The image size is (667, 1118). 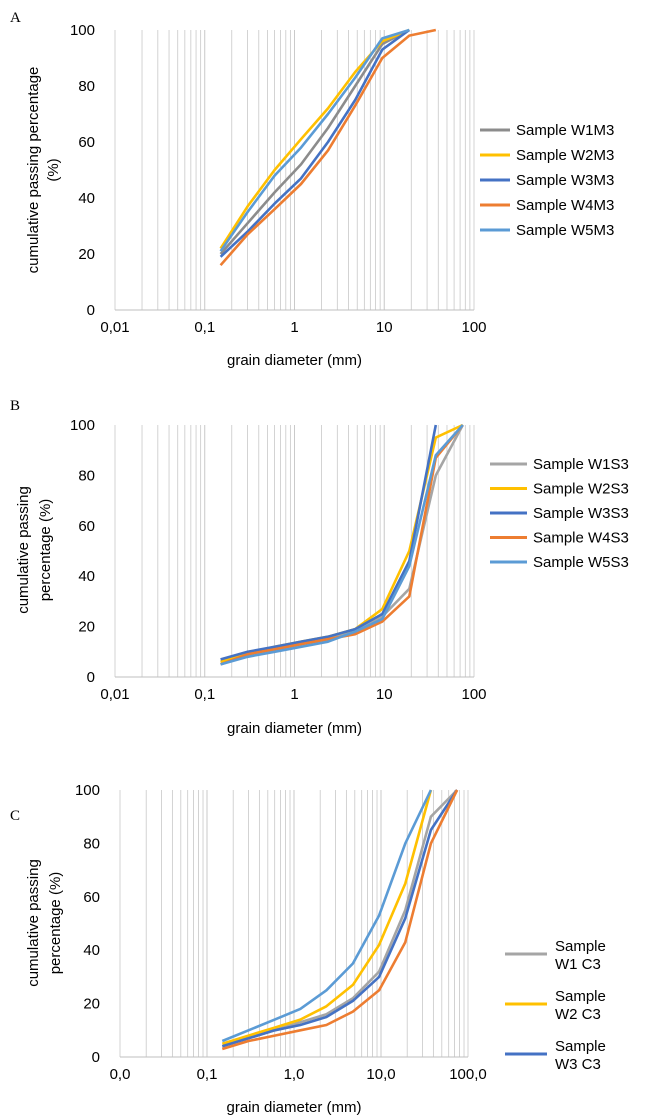 I want to click on panel-letter: A, so click(x=15, y=18).